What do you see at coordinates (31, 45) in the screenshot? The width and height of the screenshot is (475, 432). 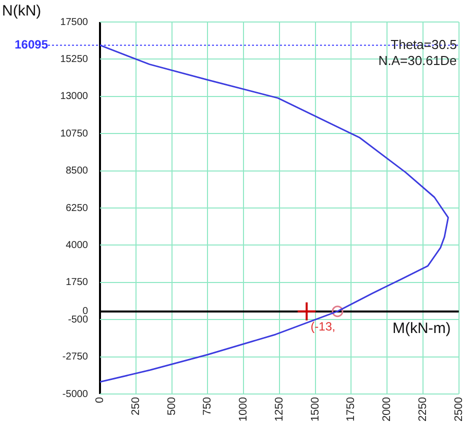 I see `ref-line-label: 16095` at bounding box center [31, 45].